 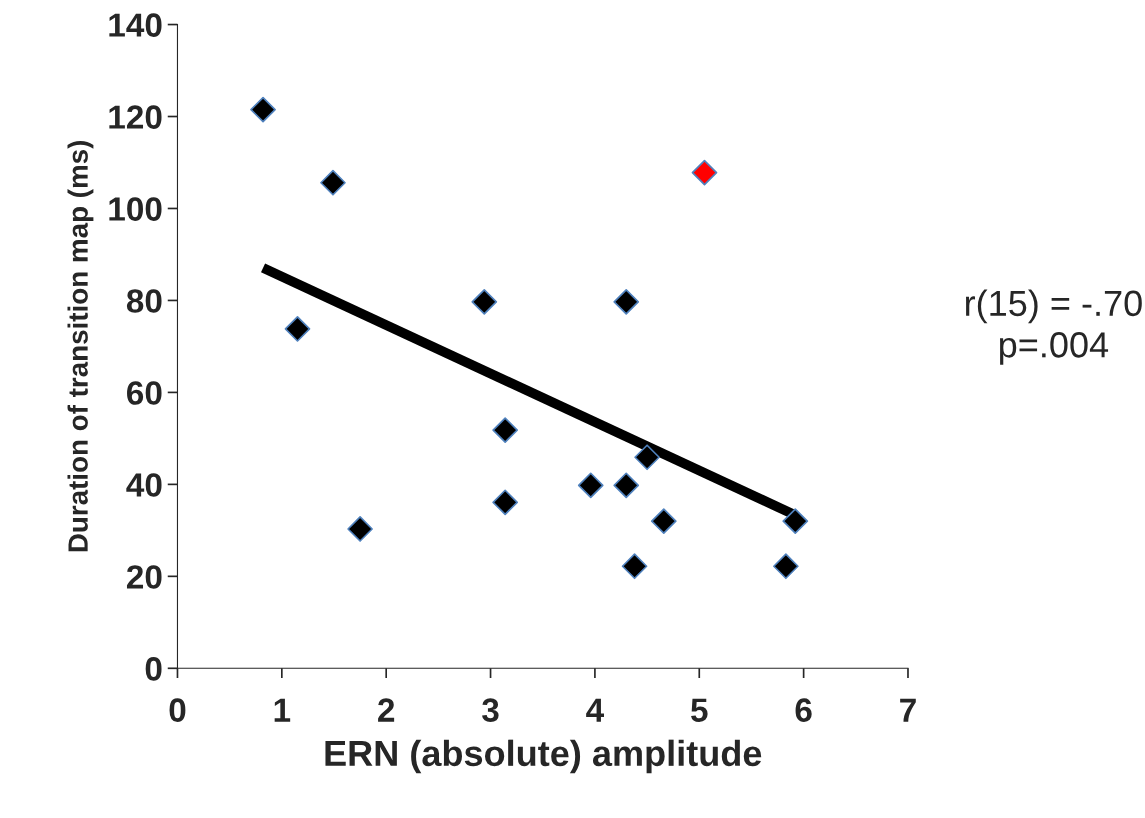 What do you see at coordinates (543, 756) in the screenshot?
I see `x-axis-title: ERN (absolute) amplitude` at bounding box center [543, 756].